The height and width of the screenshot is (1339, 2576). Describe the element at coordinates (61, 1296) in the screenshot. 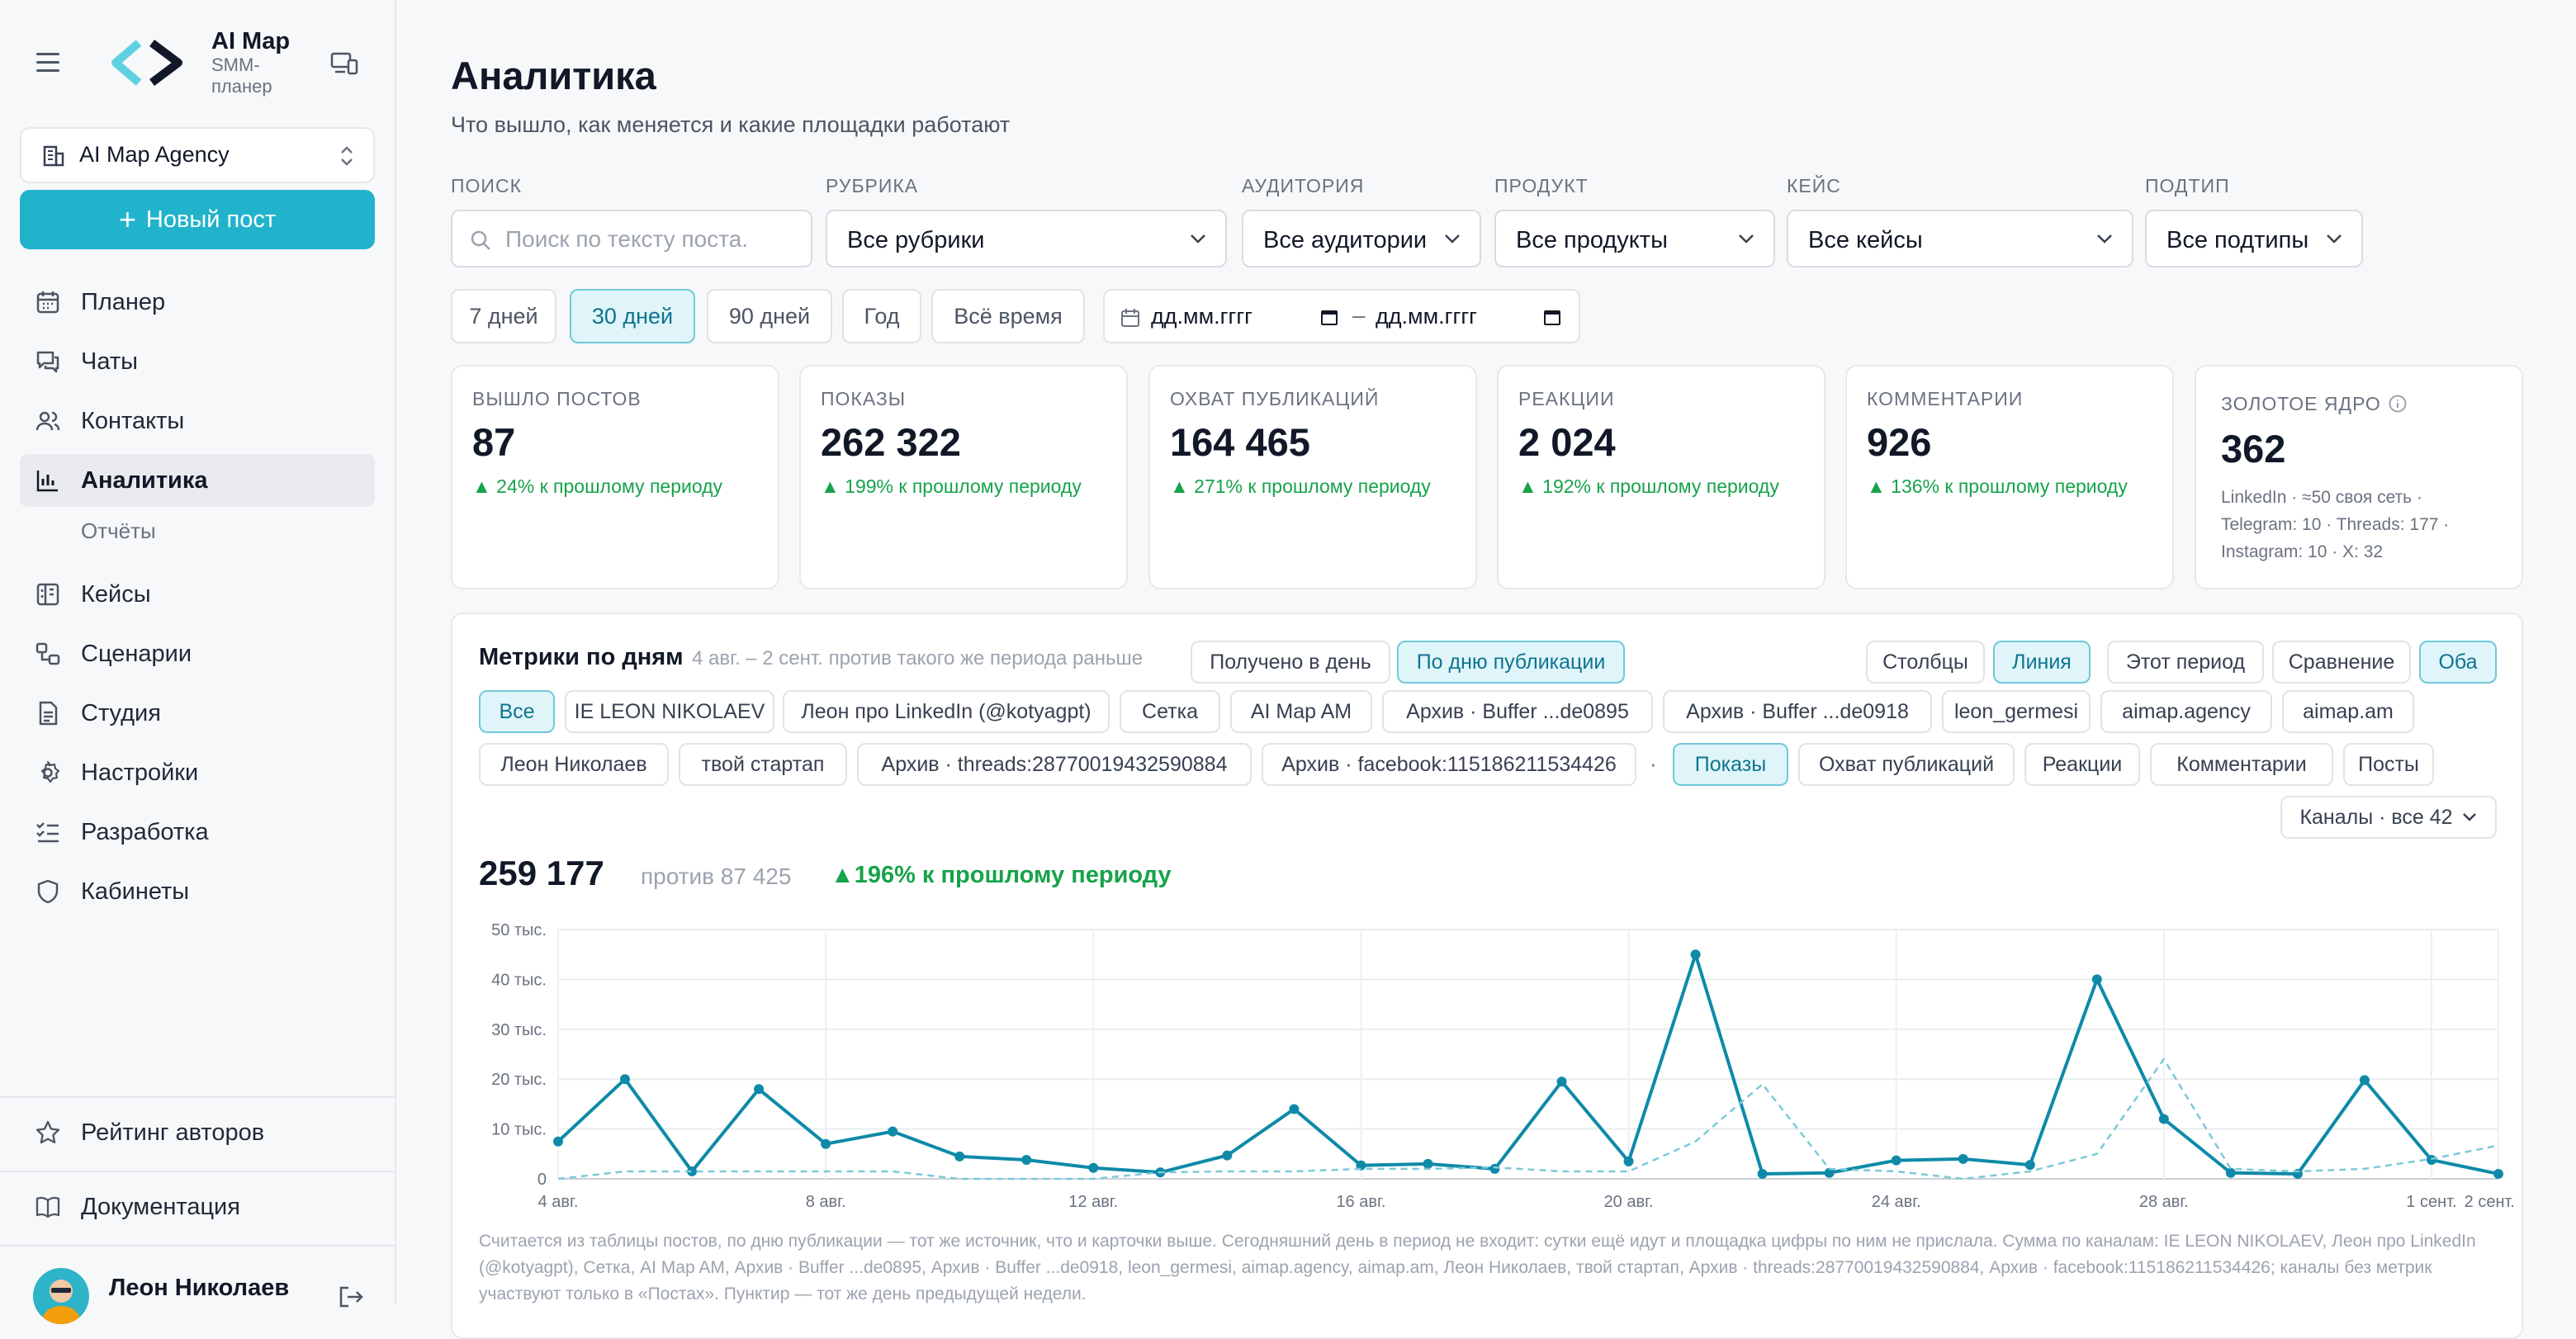

I see `avatar` at that location.